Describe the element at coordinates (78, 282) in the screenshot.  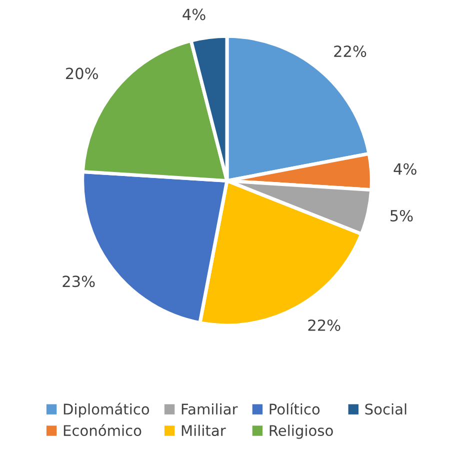
I see `data-label: 23%` at that location.